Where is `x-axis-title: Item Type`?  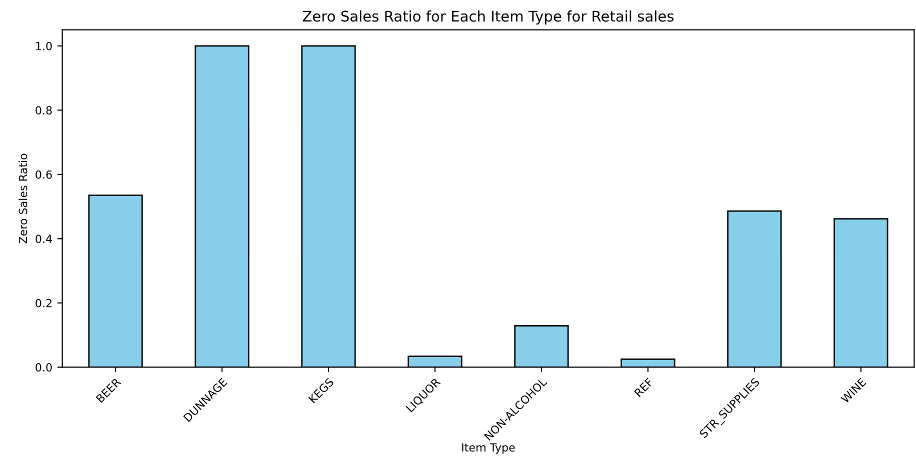 x-axis-title: Item Type is located at coordinates (488, 448).